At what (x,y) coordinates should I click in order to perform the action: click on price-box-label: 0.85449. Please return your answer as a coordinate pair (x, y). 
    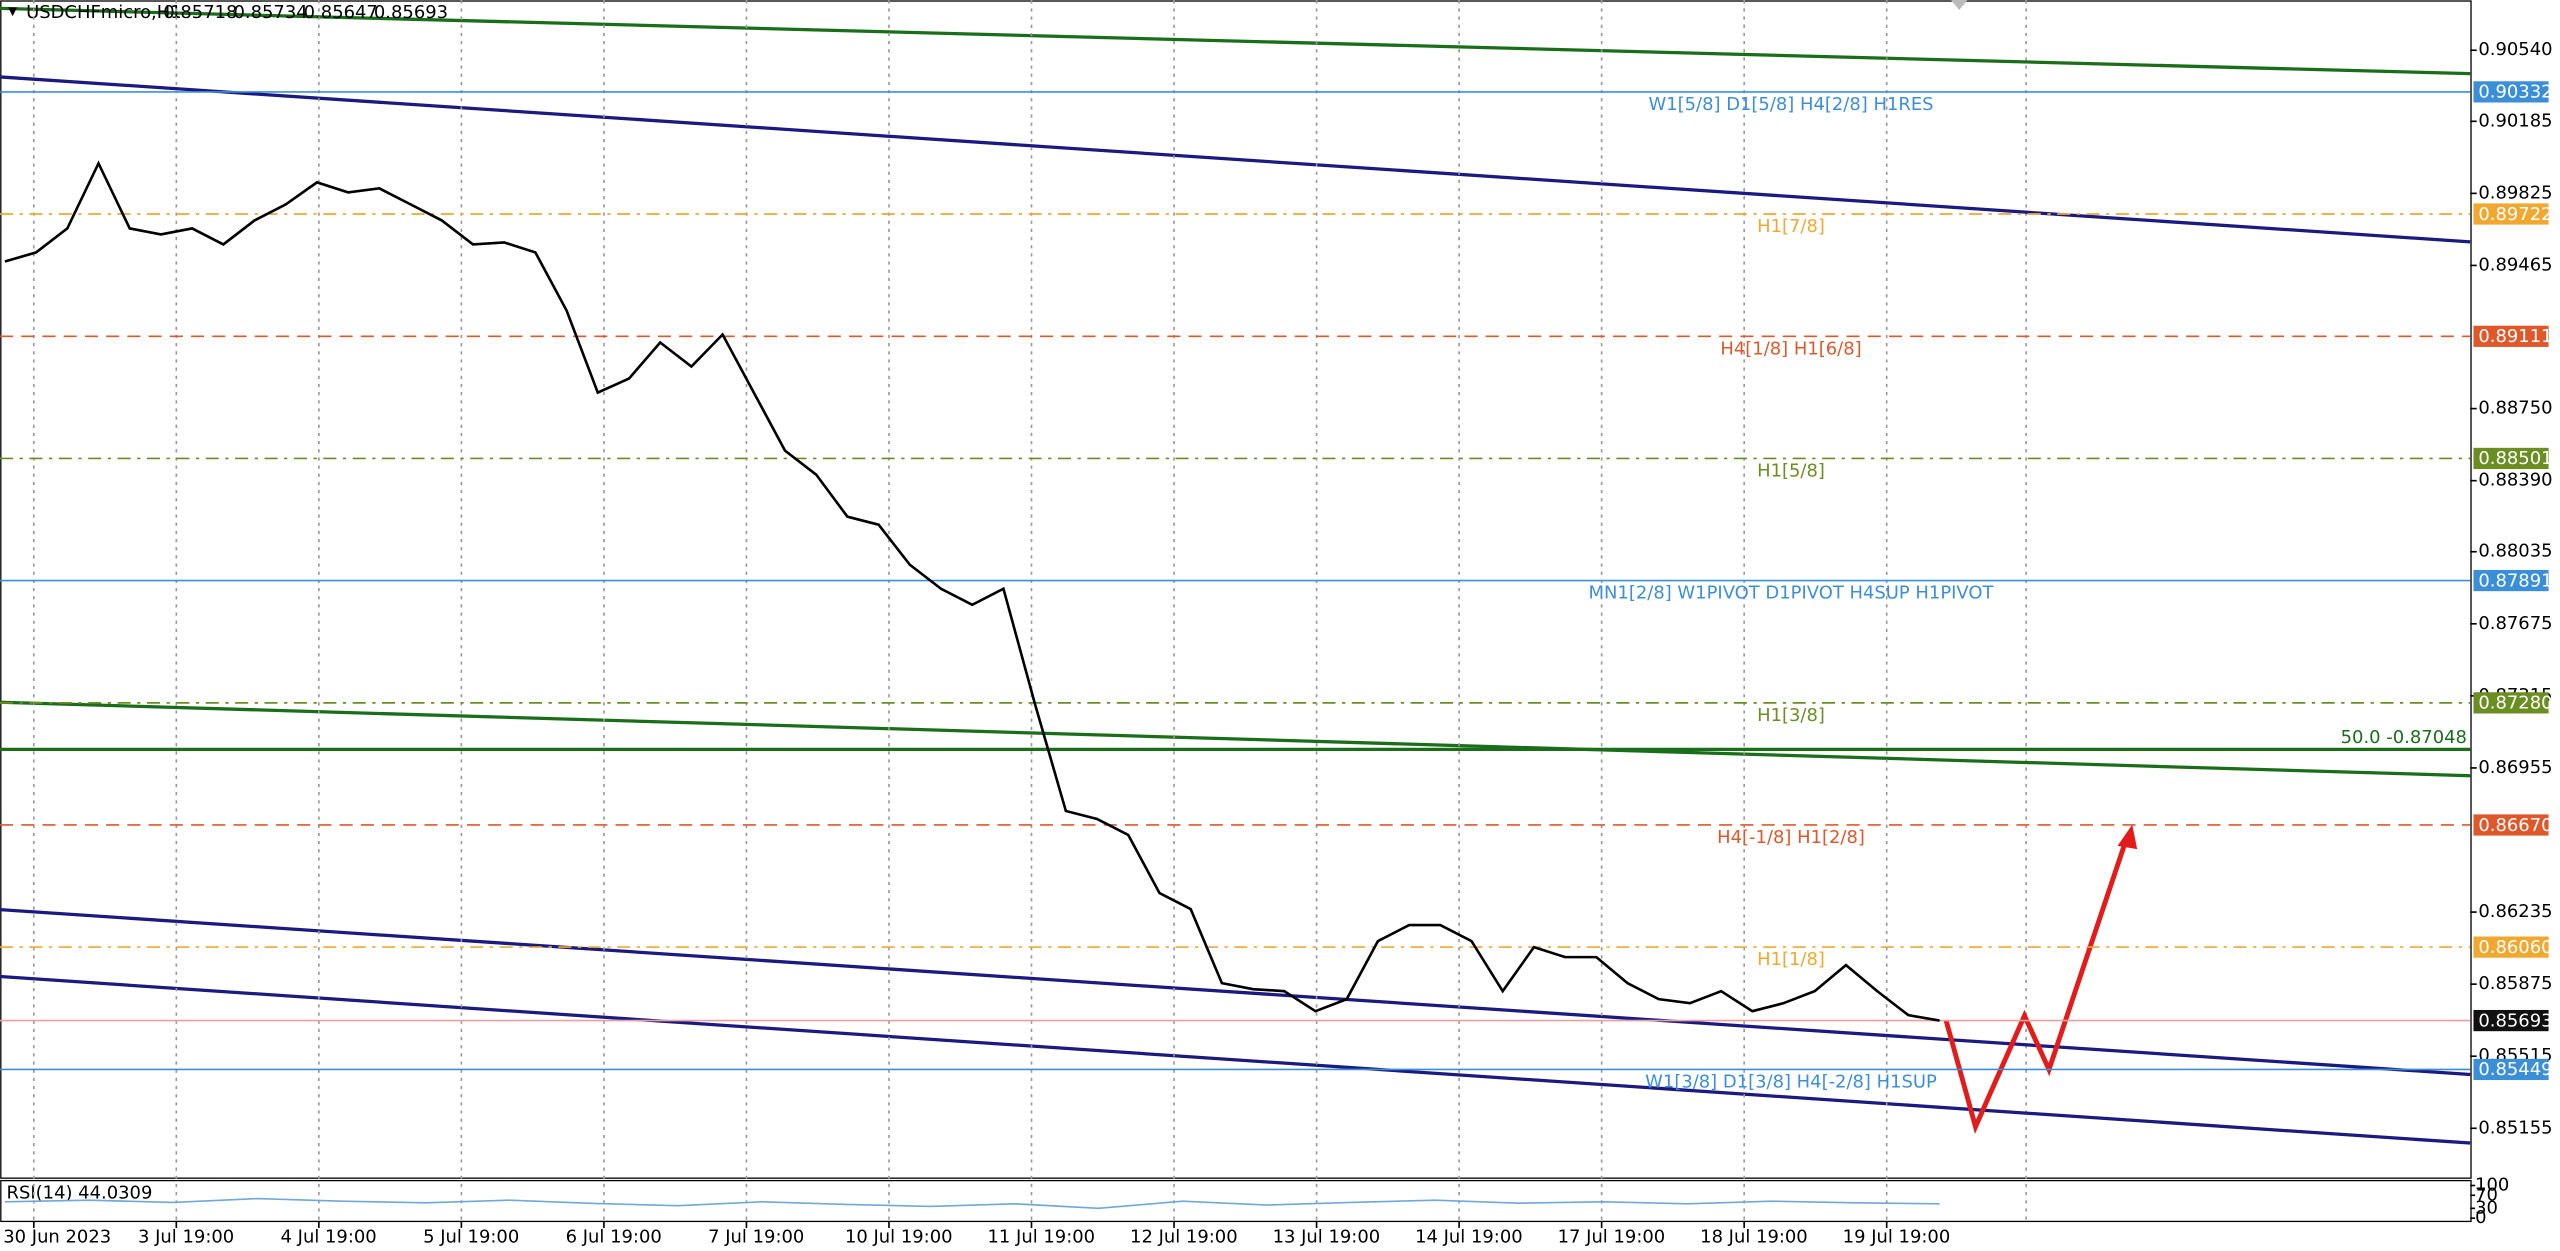
    Looking at the image, I should click on (2515, 1069).